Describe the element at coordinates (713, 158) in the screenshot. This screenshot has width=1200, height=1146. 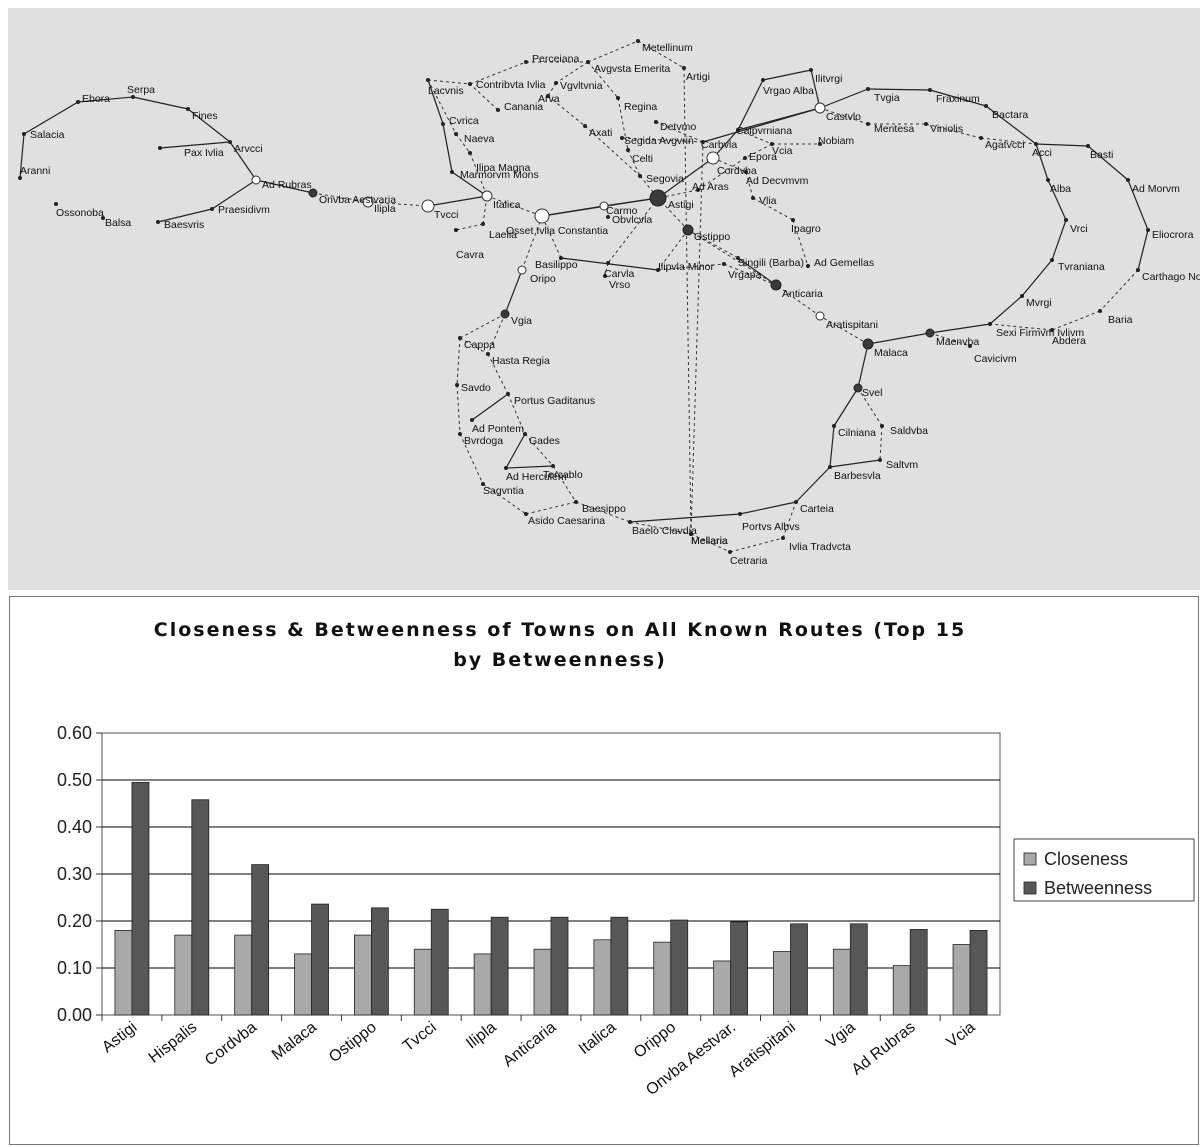
I see `town-node-cordvba` at that location.